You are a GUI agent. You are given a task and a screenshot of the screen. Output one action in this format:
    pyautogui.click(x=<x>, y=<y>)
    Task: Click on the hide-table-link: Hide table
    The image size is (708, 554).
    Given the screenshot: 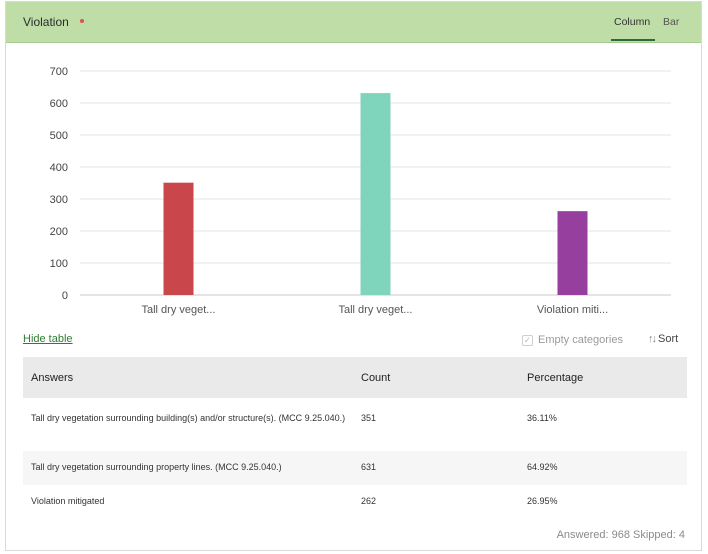 What is the action you would take?
    pyautogui.click(x=48, y=339)
    